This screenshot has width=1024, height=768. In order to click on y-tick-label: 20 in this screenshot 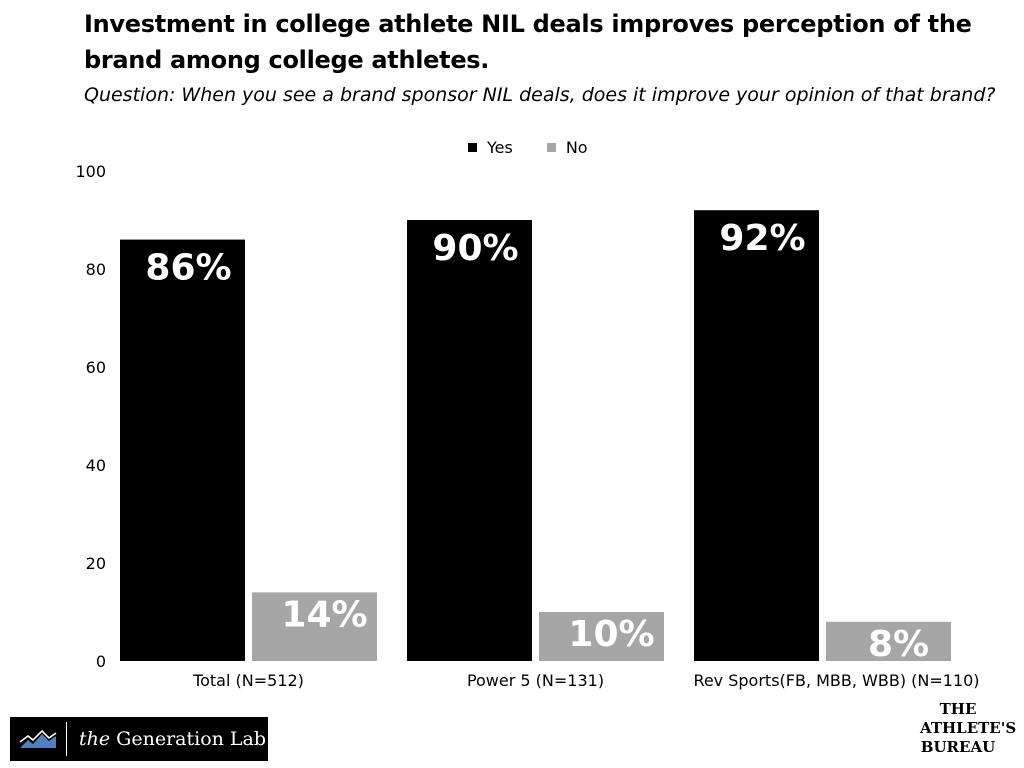, I will do `click(96, 563)`.